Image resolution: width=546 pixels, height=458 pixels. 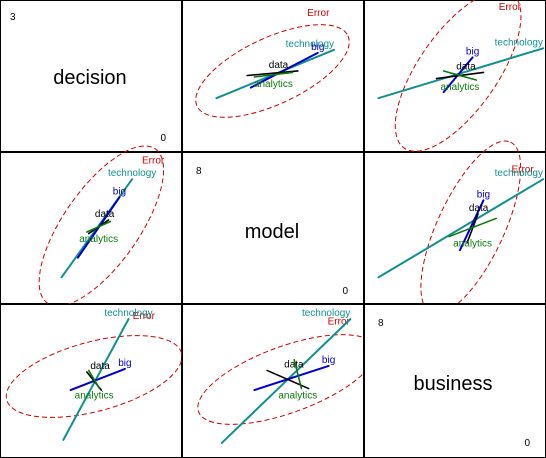 What do you see at coordinates (132, 173) in the screenshot?
I see `technology-label-r1c0: technology` at bounding box center [132, 173].